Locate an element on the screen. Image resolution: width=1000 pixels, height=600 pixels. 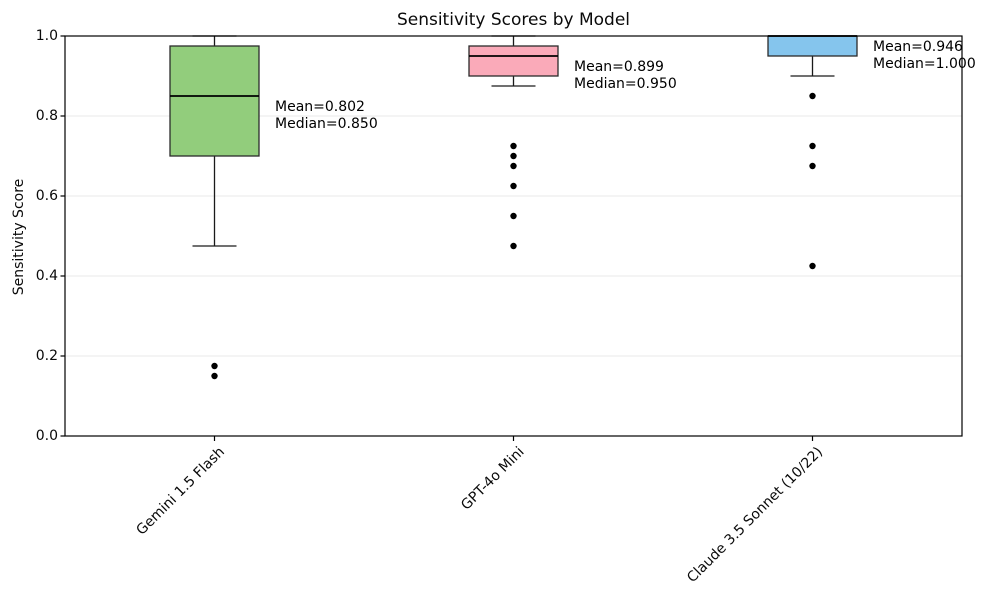
annotation-claude-median: Median=1.000 is located at coordinates (924, 64).